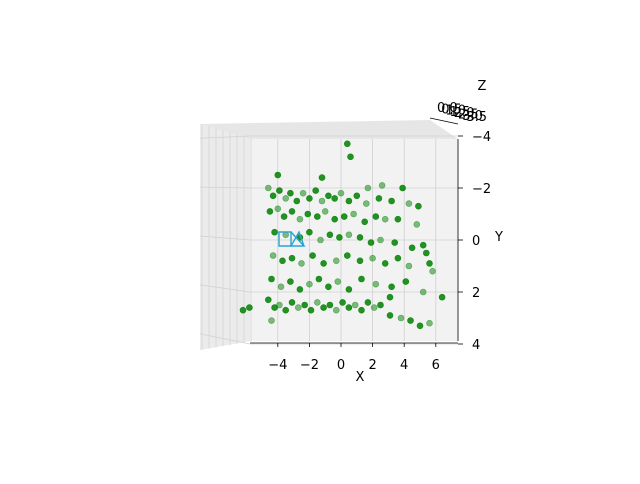 The image size is (640, 484). I want to click on y-tick-label: 4, so click(476, 345).